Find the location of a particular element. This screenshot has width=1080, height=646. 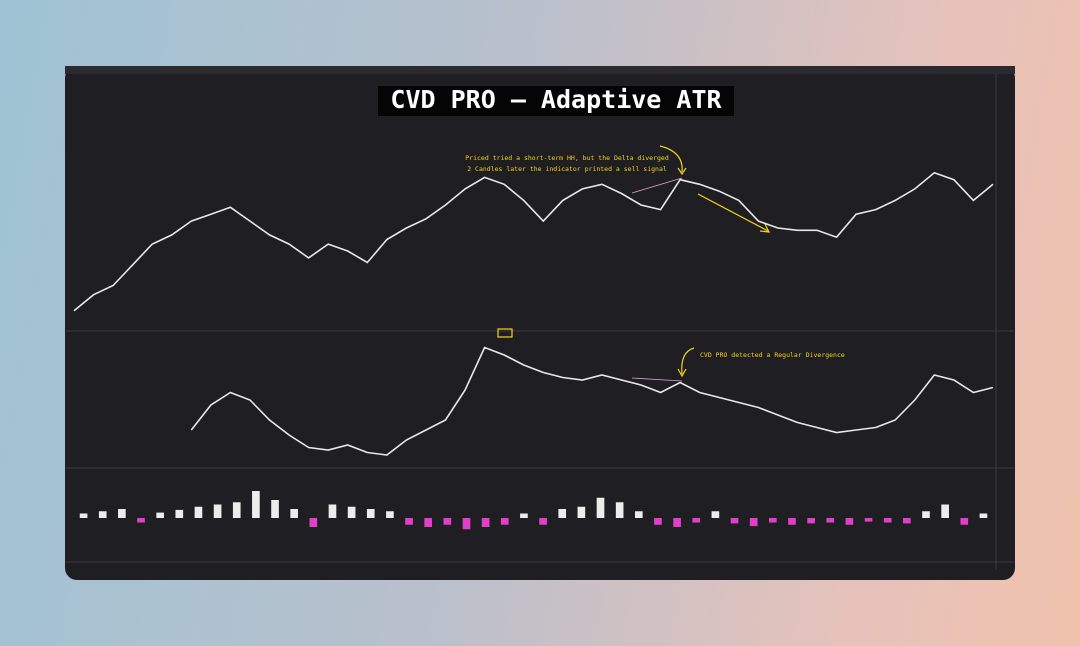

annotation-arrows is located at coordinates (634, 261).